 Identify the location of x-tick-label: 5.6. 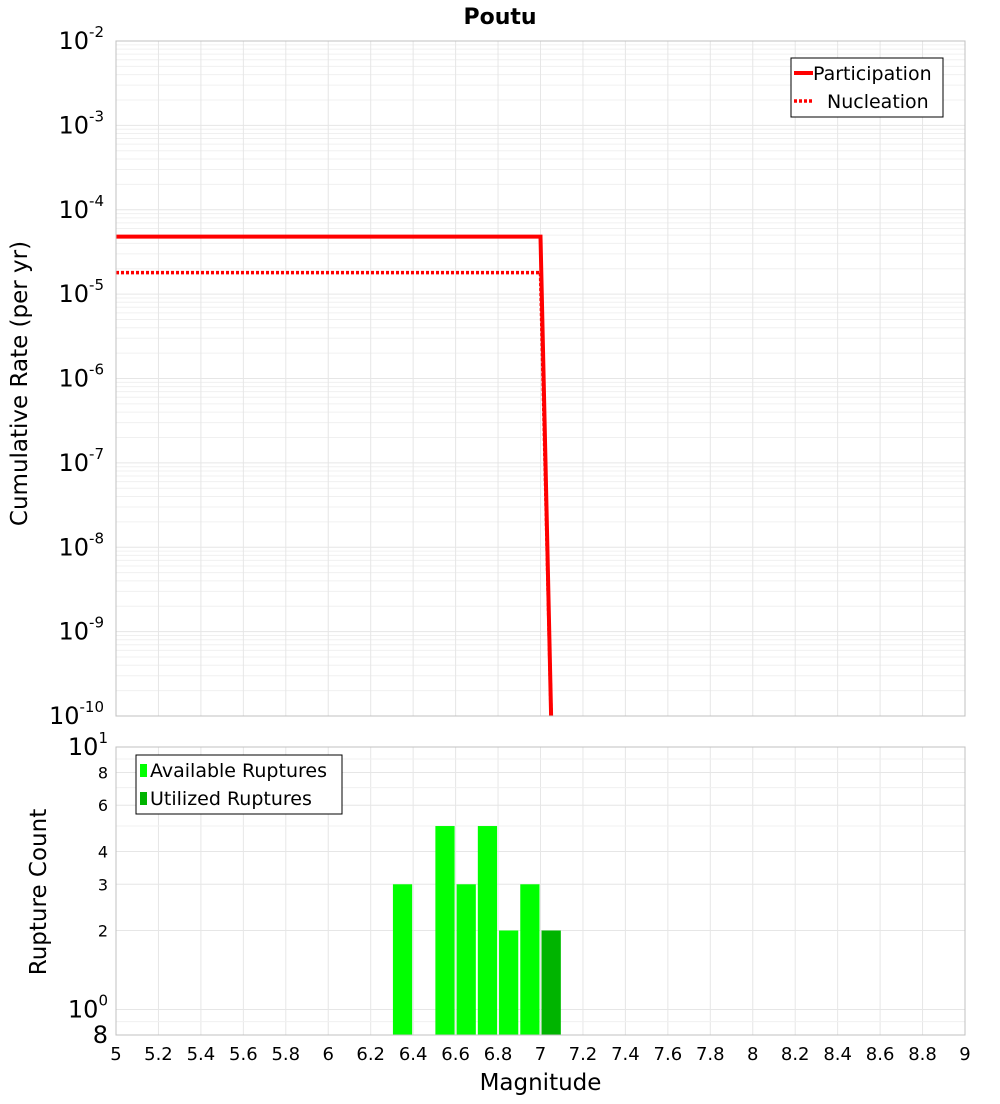
(243, 1054).